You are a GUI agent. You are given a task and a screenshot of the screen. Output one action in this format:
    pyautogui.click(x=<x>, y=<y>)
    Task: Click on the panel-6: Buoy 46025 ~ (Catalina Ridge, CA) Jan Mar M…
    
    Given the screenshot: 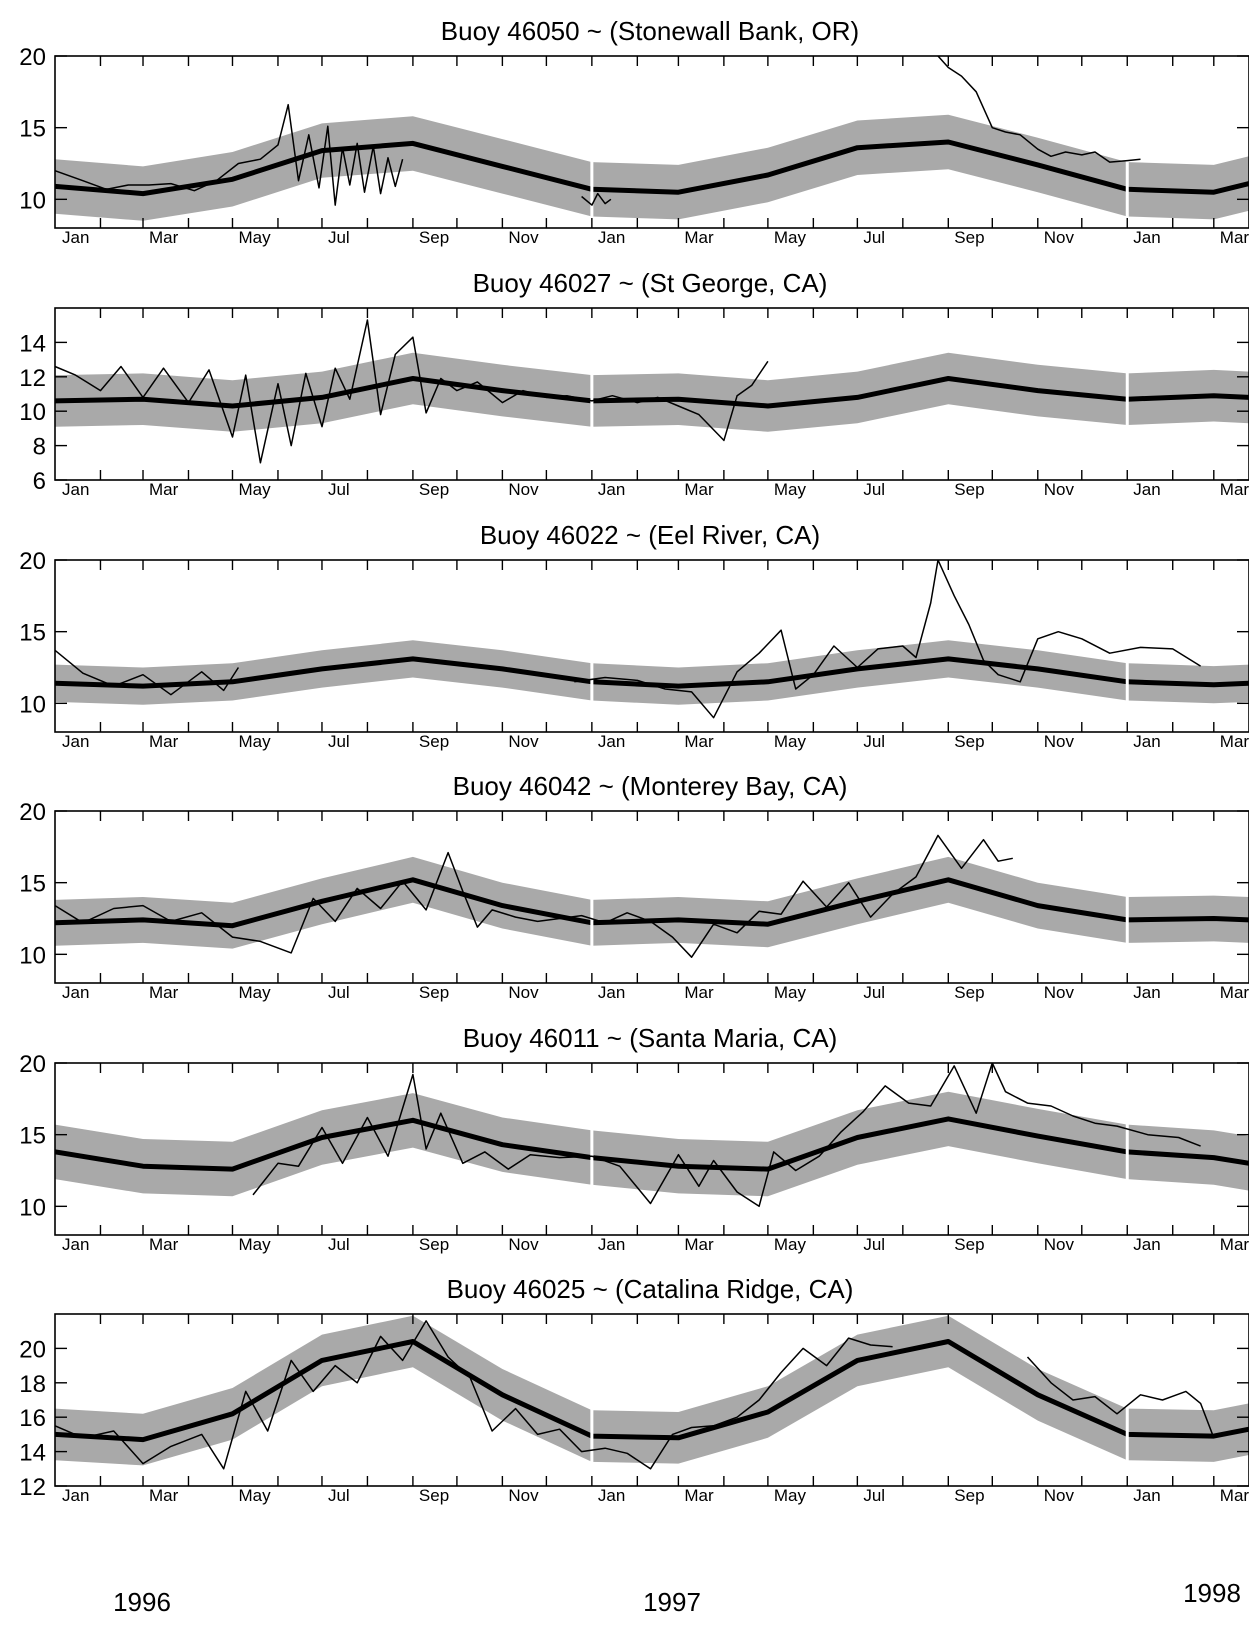 What is the action you would take?
    pyautogui.click(x=634, y=1389)
    